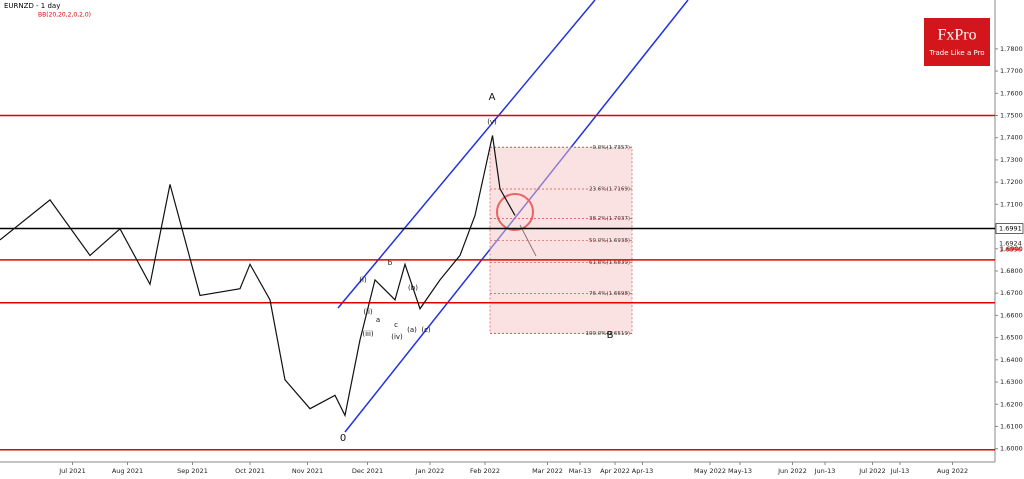 This screenshot has height=479, width=1024. I want to click on x-tick-label: Jan 2022, so click(430, 471).